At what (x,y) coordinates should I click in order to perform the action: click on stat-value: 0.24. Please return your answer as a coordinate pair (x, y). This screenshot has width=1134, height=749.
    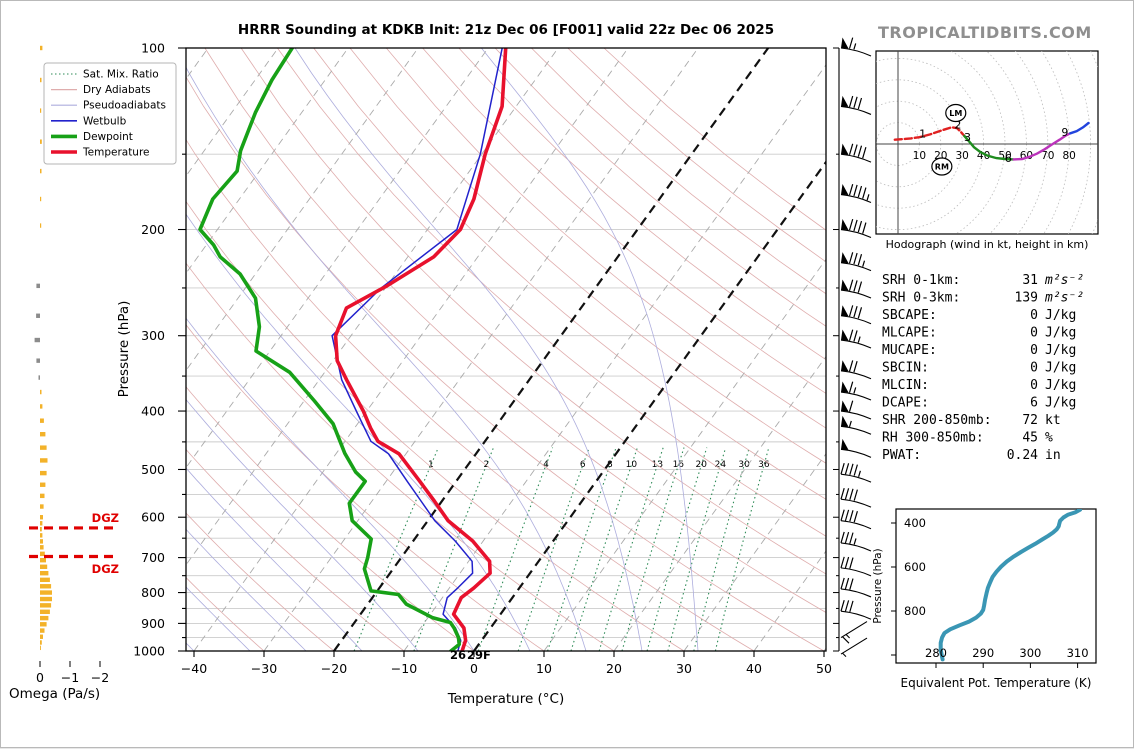
    Looking at the image, I should click on (1022, 455).